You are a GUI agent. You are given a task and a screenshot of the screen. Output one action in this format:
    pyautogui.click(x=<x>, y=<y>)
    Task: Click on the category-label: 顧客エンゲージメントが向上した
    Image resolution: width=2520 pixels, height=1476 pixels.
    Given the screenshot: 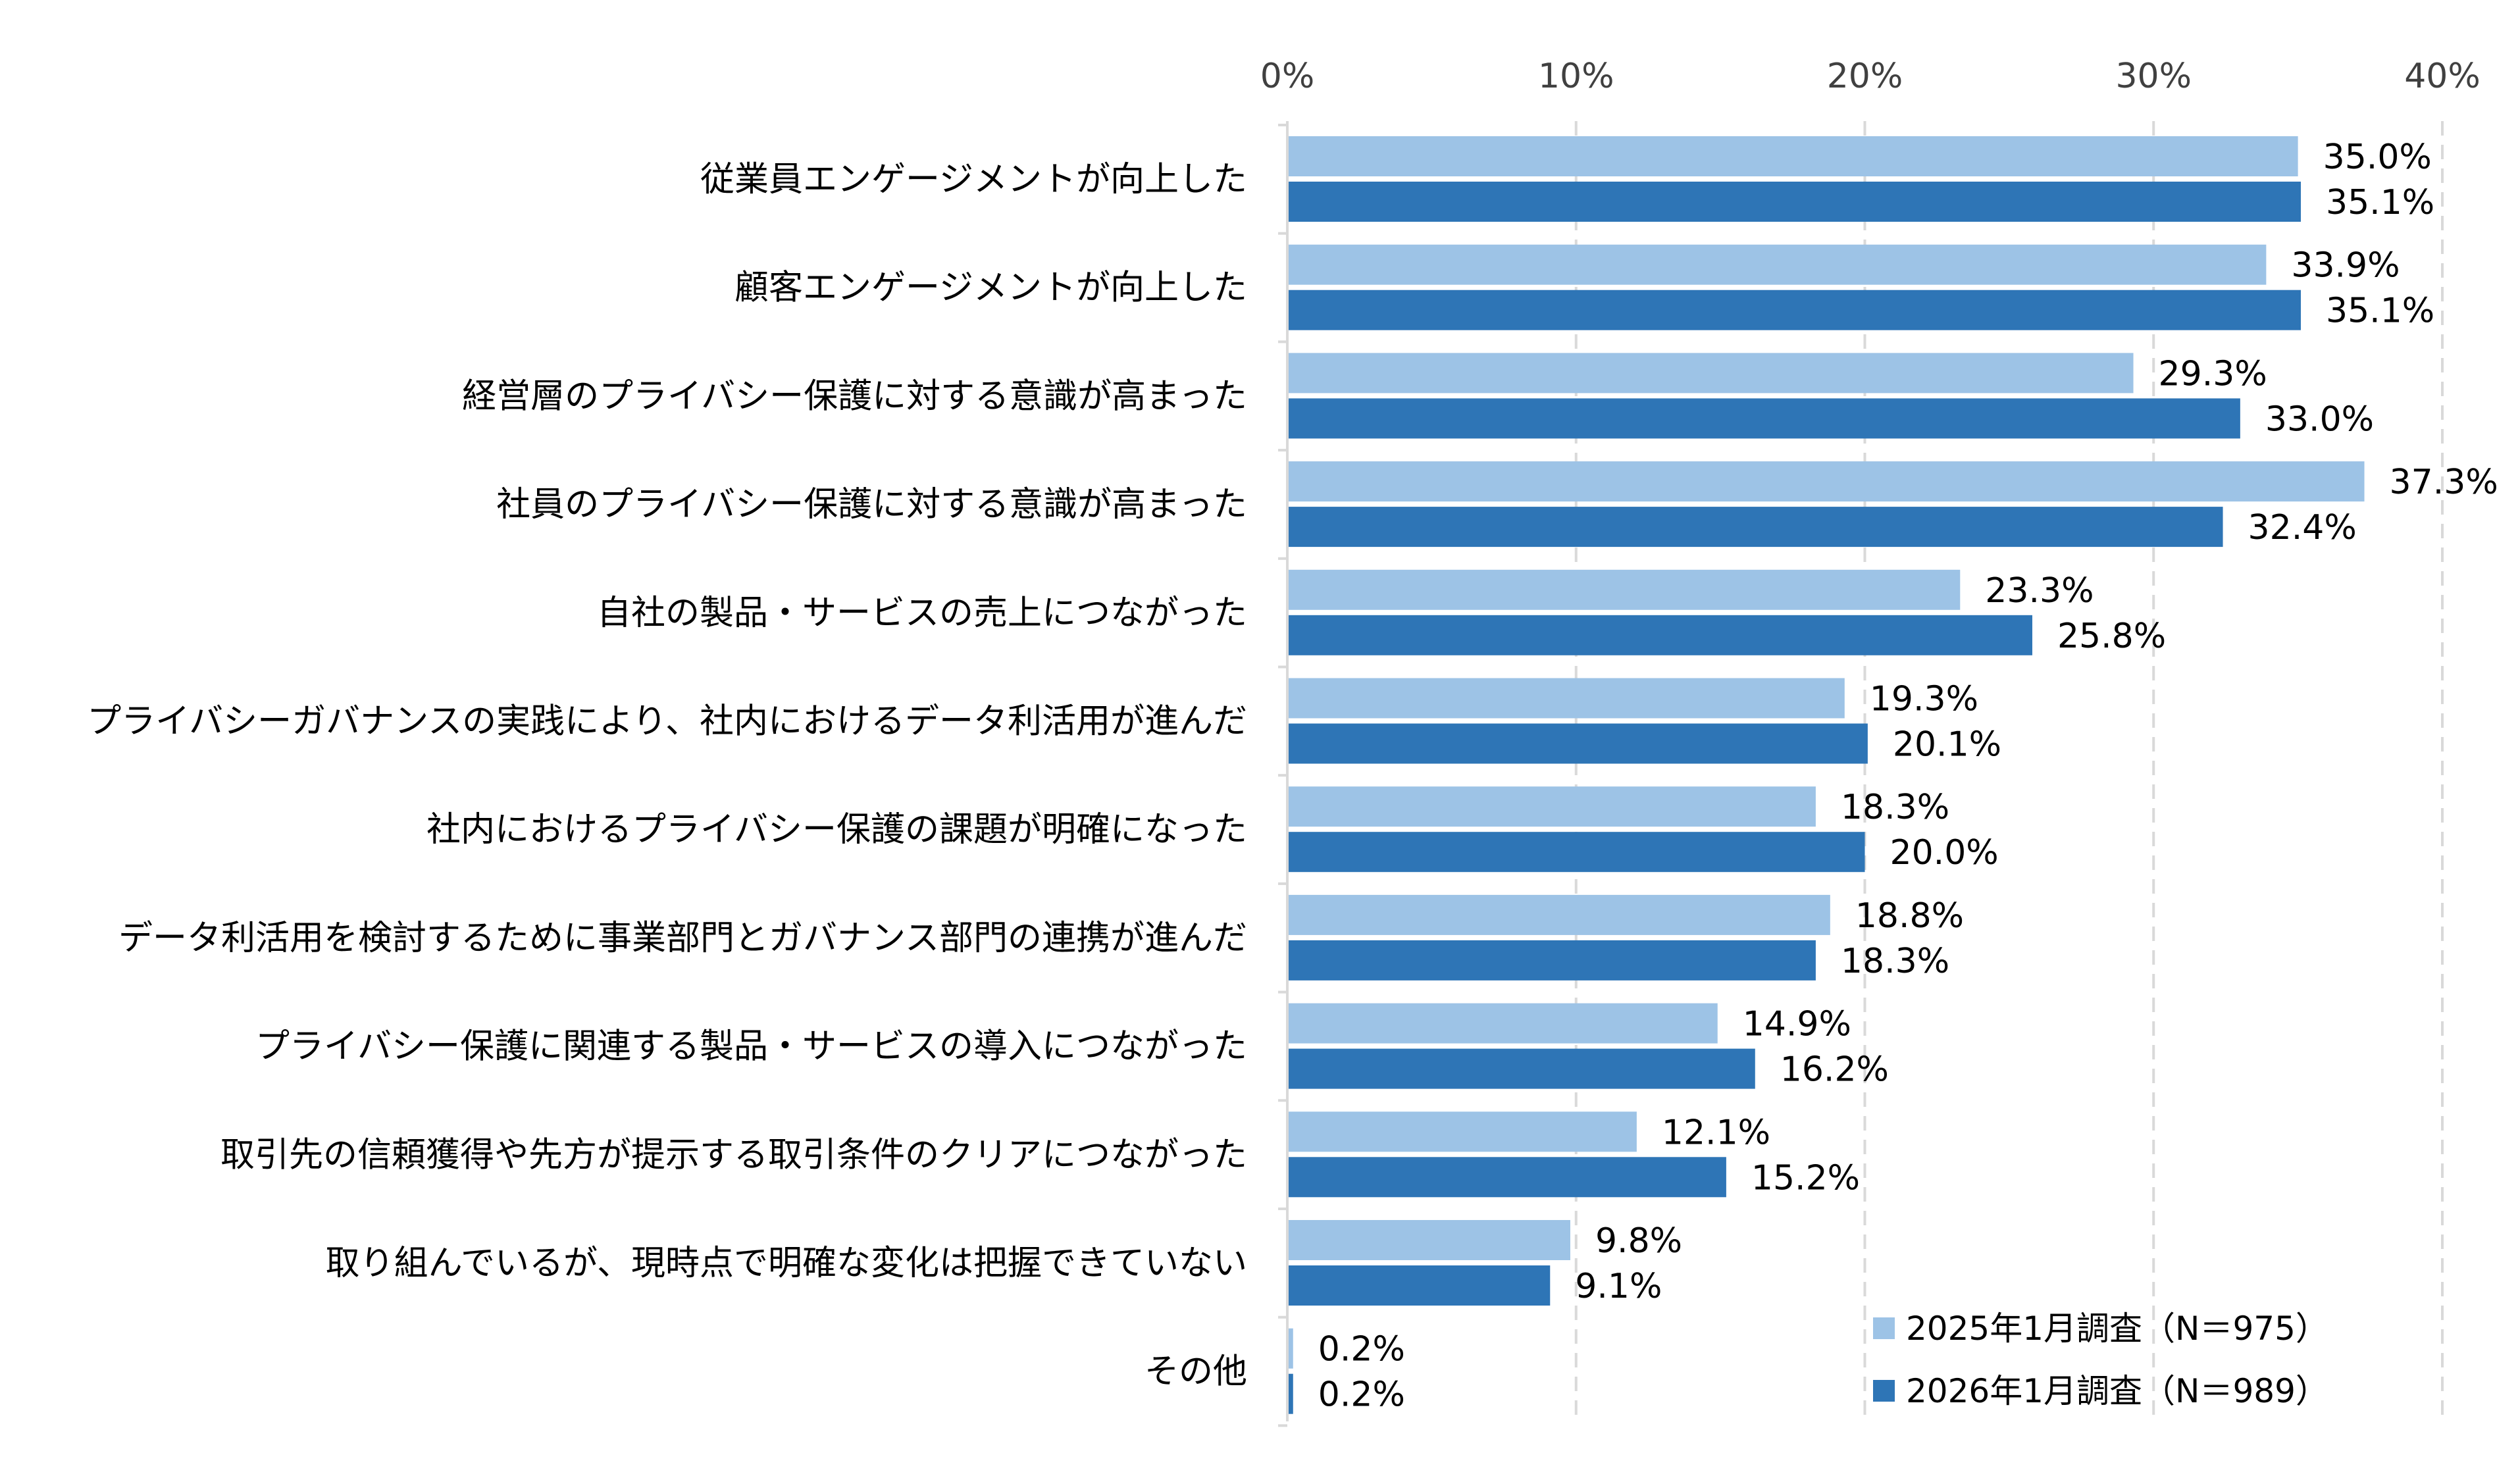 What is the action you would take?
    pyautogui.click(x=990, y=288)
    